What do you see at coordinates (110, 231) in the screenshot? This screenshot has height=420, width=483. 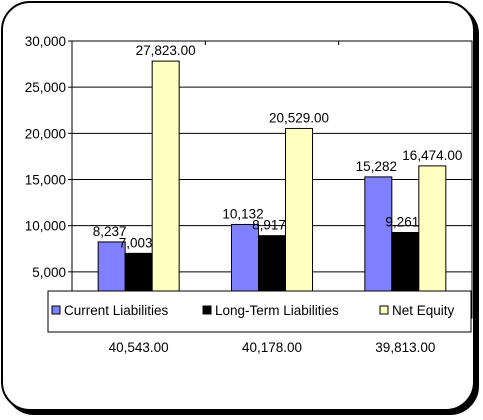 I see `data-label-current-liabilities: 8,237` at bounding box center [110, 231].